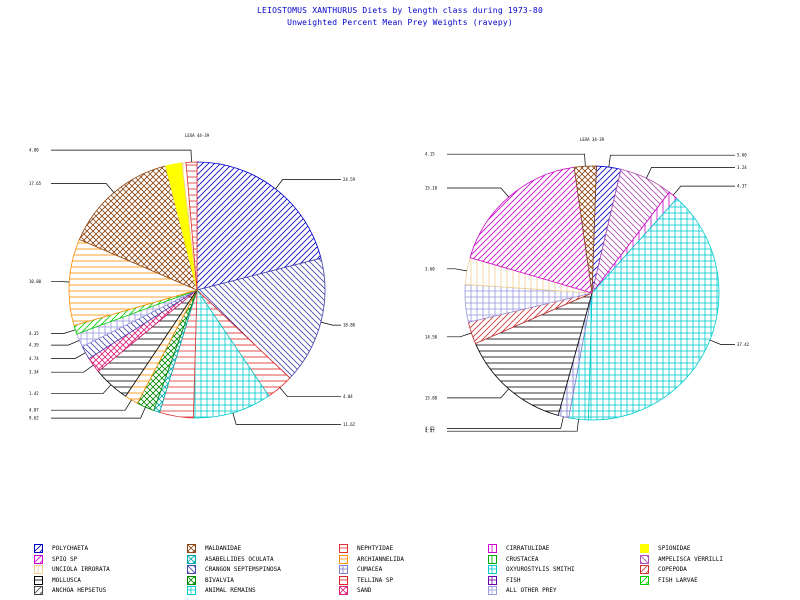 The width and height of the screenshot is (800, 600). I want to click on slice-value-label: 4.04, so click(348, 396).